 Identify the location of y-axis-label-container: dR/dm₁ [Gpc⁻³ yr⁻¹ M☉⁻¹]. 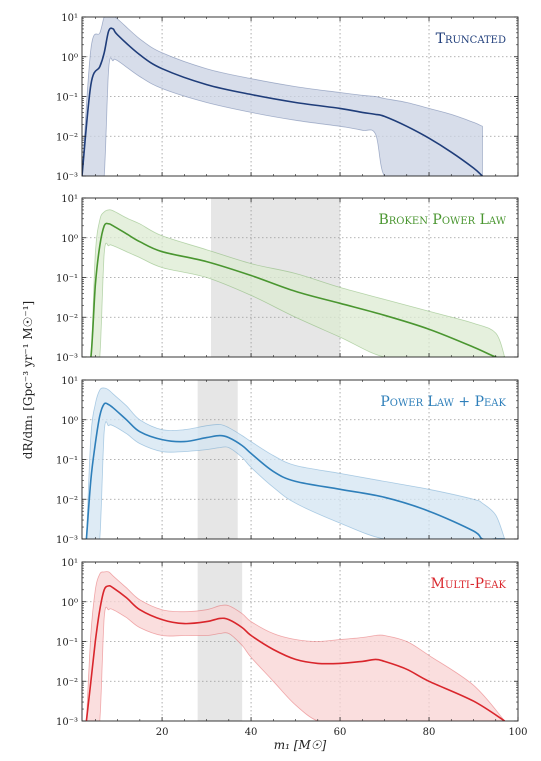
(28, 380).